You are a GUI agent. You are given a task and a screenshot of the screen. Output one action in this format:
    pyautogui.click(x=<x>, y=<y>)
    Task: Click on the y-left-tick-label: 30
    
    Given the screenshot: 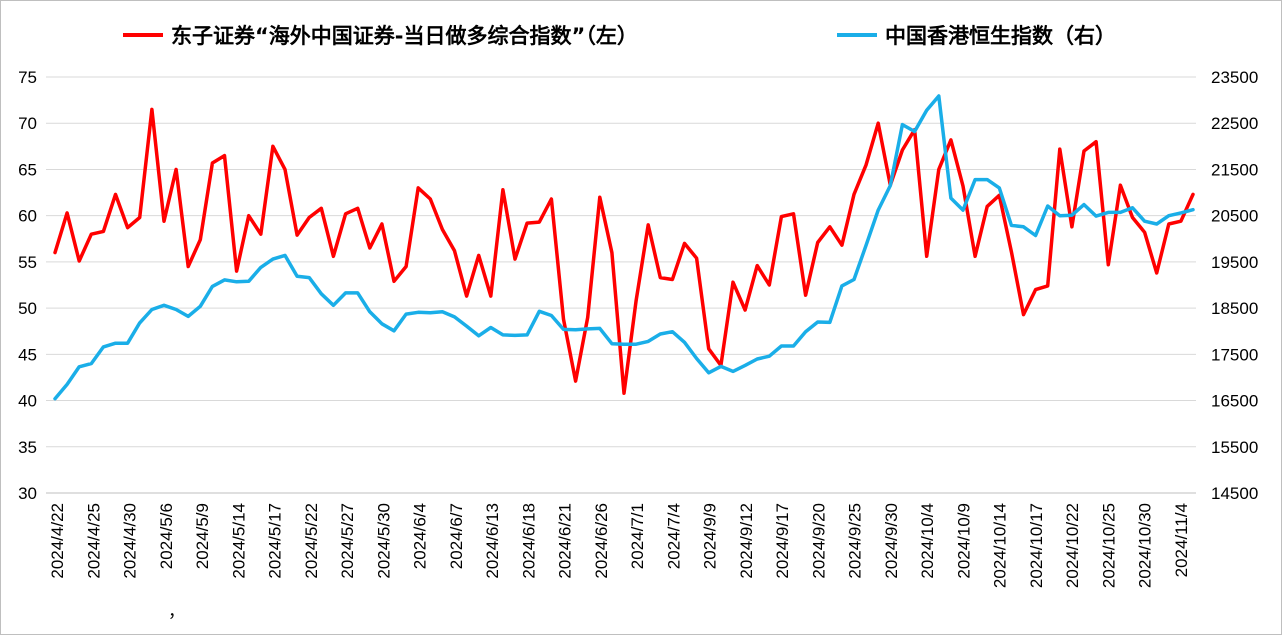 What is the action you would take?
    pyautogui.click(x=27, y=493)
    